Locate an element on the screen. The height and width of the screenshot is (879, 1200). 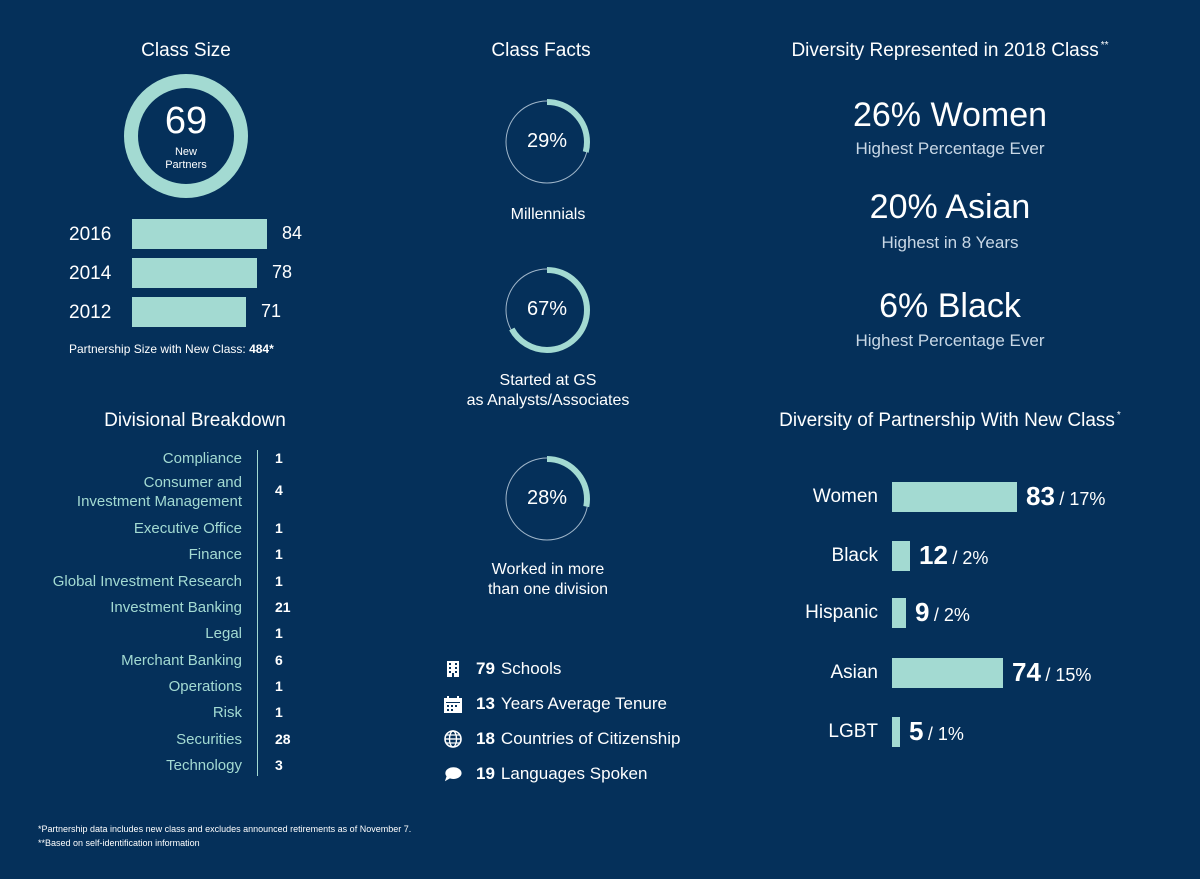
diversity-bar-value: 9 / 2% is located at coordinates (942, 612).